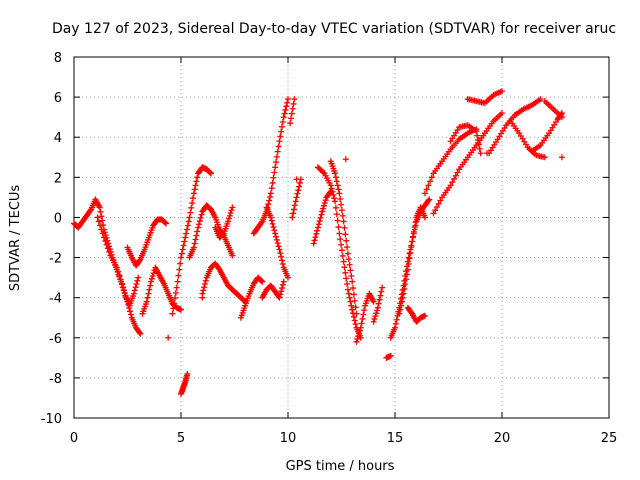 The width and height of the screenshot is (640, 480). What do you see at coordinates (340, 466) in the screenshot?
I see `x-axis-label: GPS time / hours` at bounding box center [340, 466].